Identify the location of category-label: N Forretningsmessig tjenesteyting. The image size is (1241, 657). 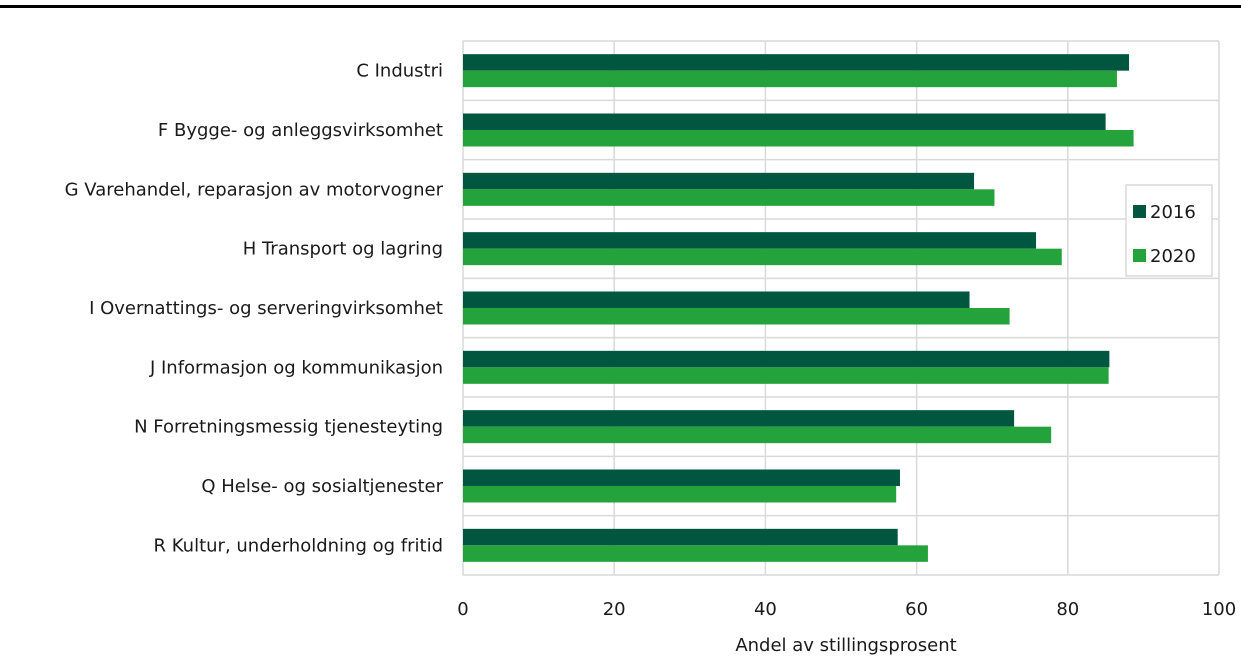
(288, 427).